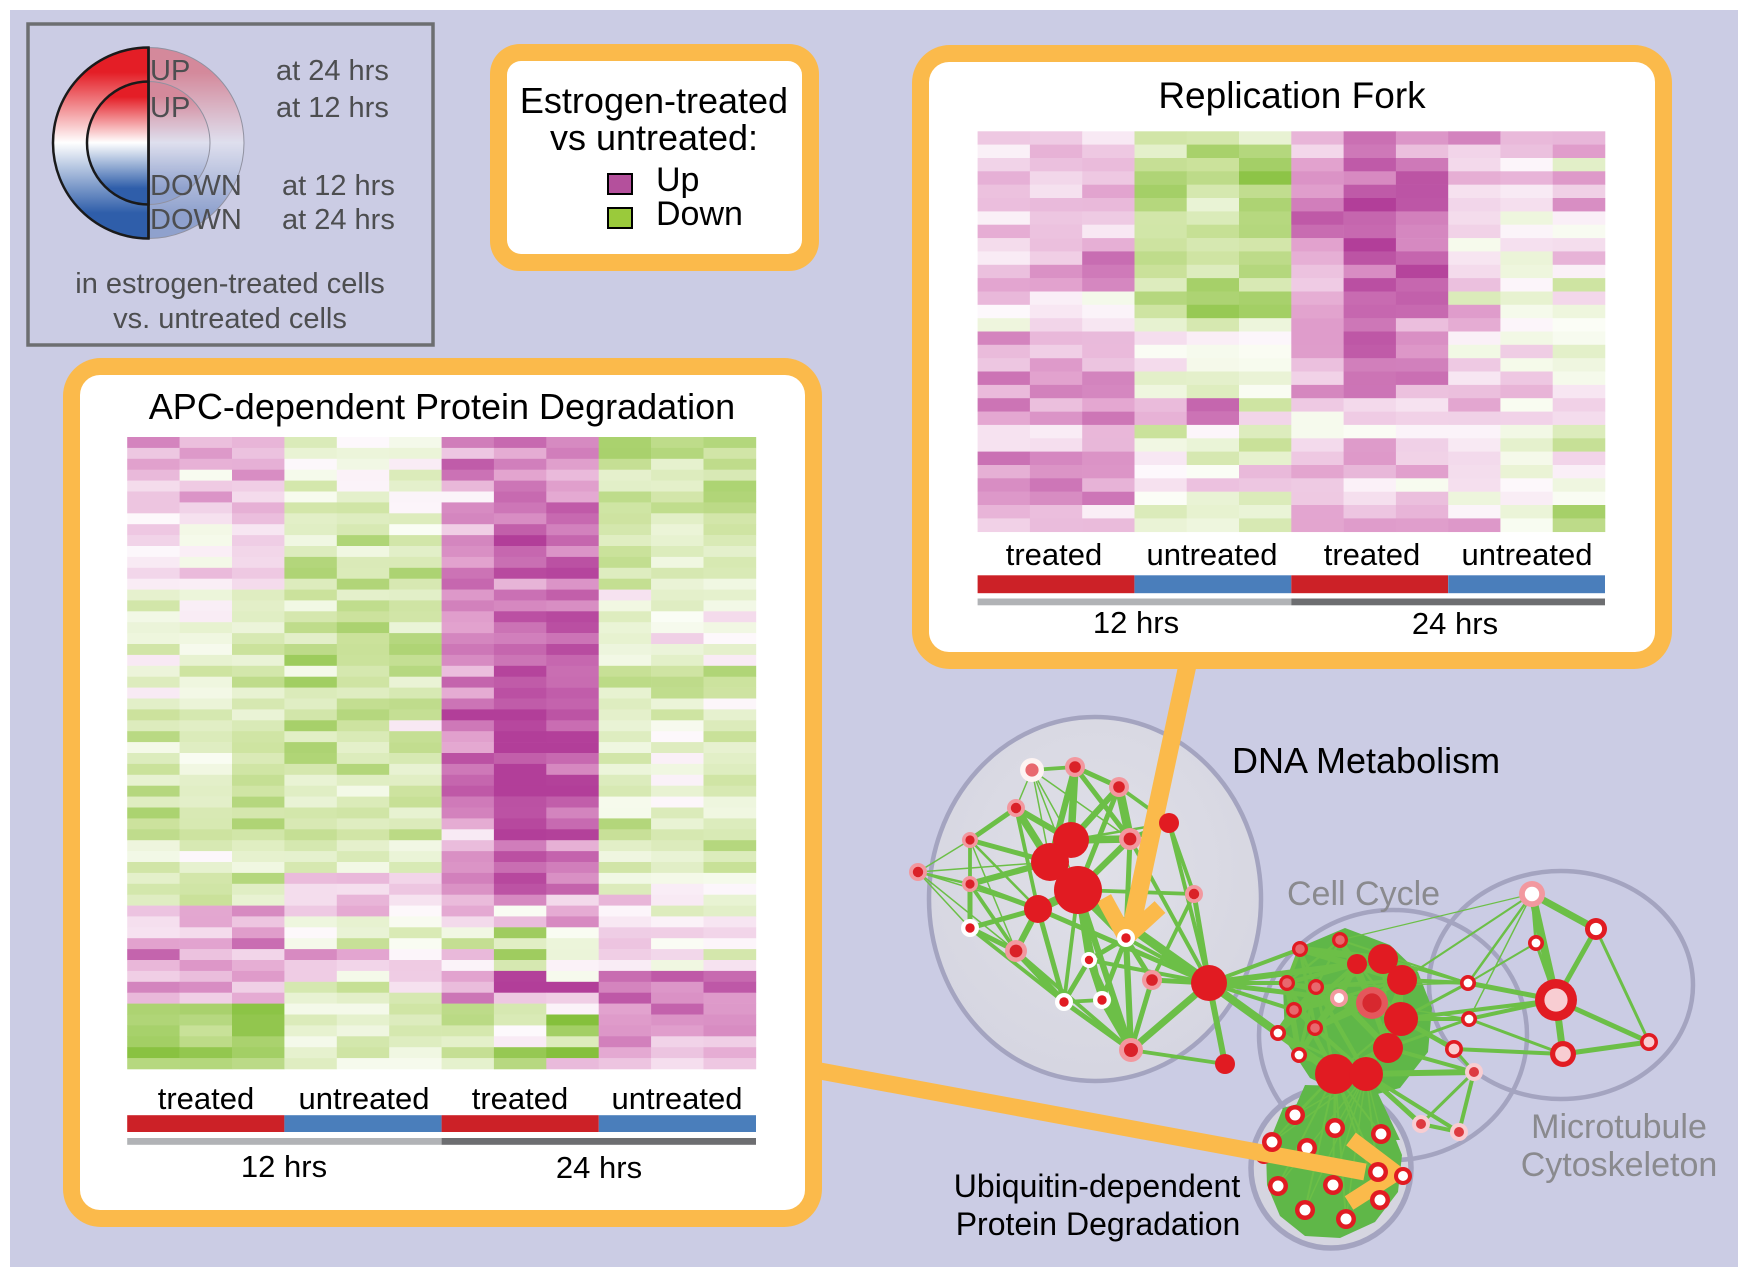  Describe the element at coordinates (230, 319) in the screenshot. I see `svg-text: vs. untreated cells` at that location.